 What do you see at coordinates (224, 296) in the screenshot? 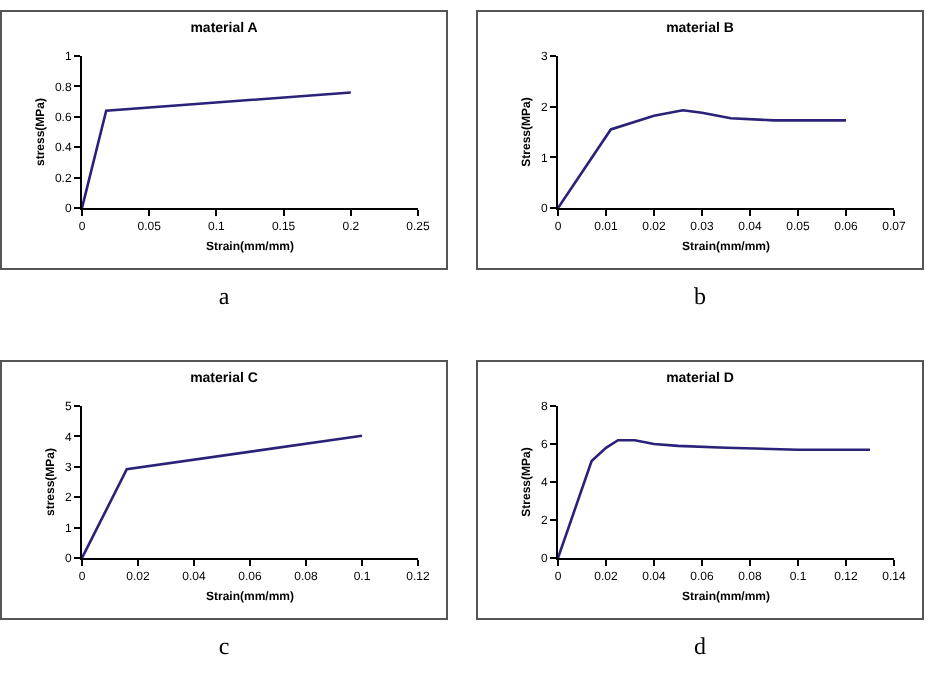
I see `text: a` at bounding box center [224, 296].